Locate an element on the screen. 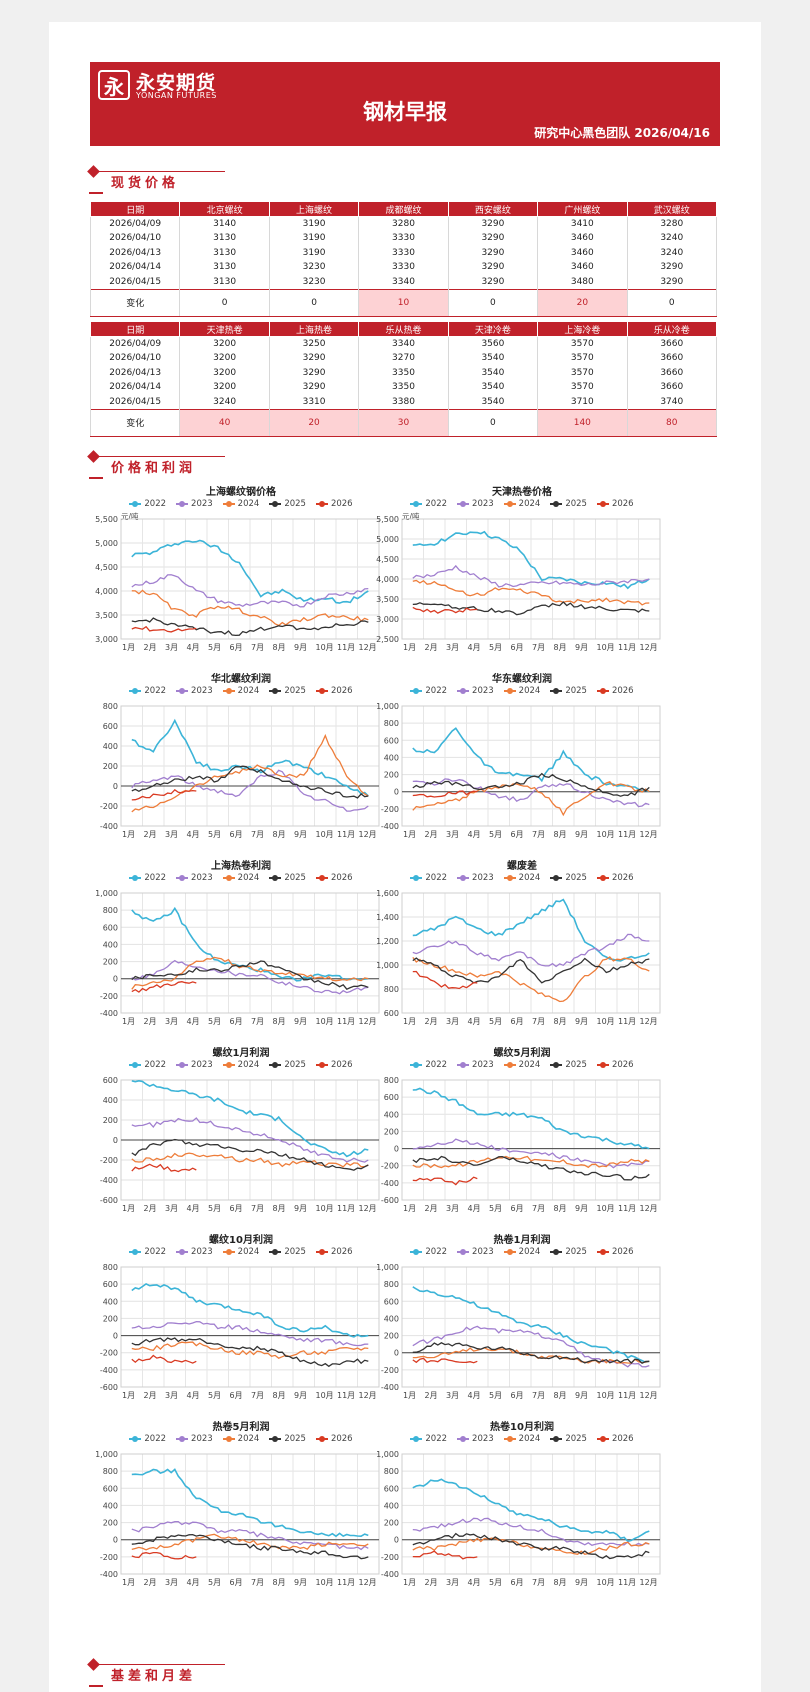 Image resolution: width=810 pixels, height=1692 pixels. x-tick-label: 9月 is located at coordinates (581, 1582).